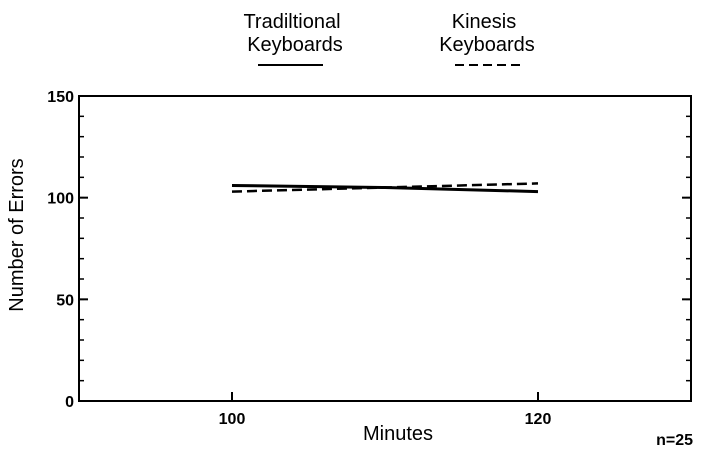 The width and height of the screenshot is (702, 456). Describe the element at coordinates (232, 419) in the screenshot. I see `x-tick-label: 100` at that location.